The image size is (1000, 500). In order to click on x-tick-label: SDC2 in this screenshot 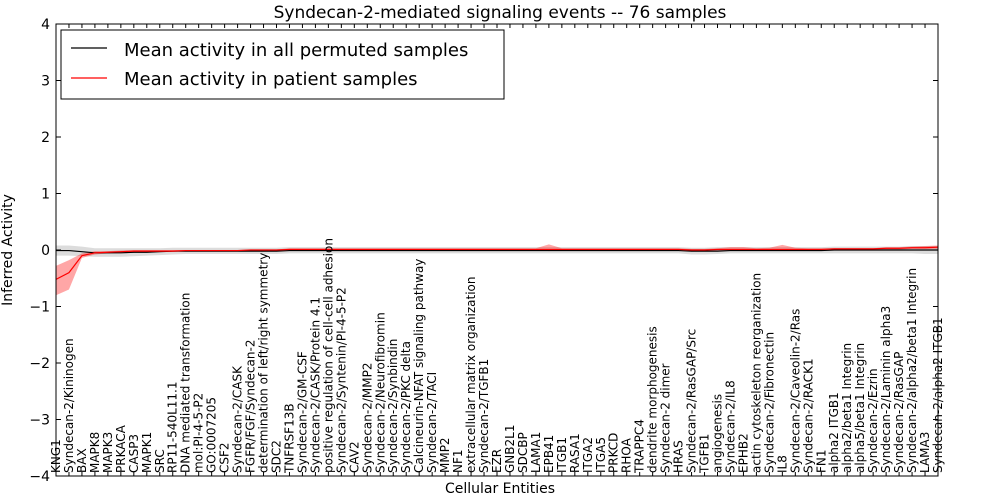, I will do `click(277, 456)`.